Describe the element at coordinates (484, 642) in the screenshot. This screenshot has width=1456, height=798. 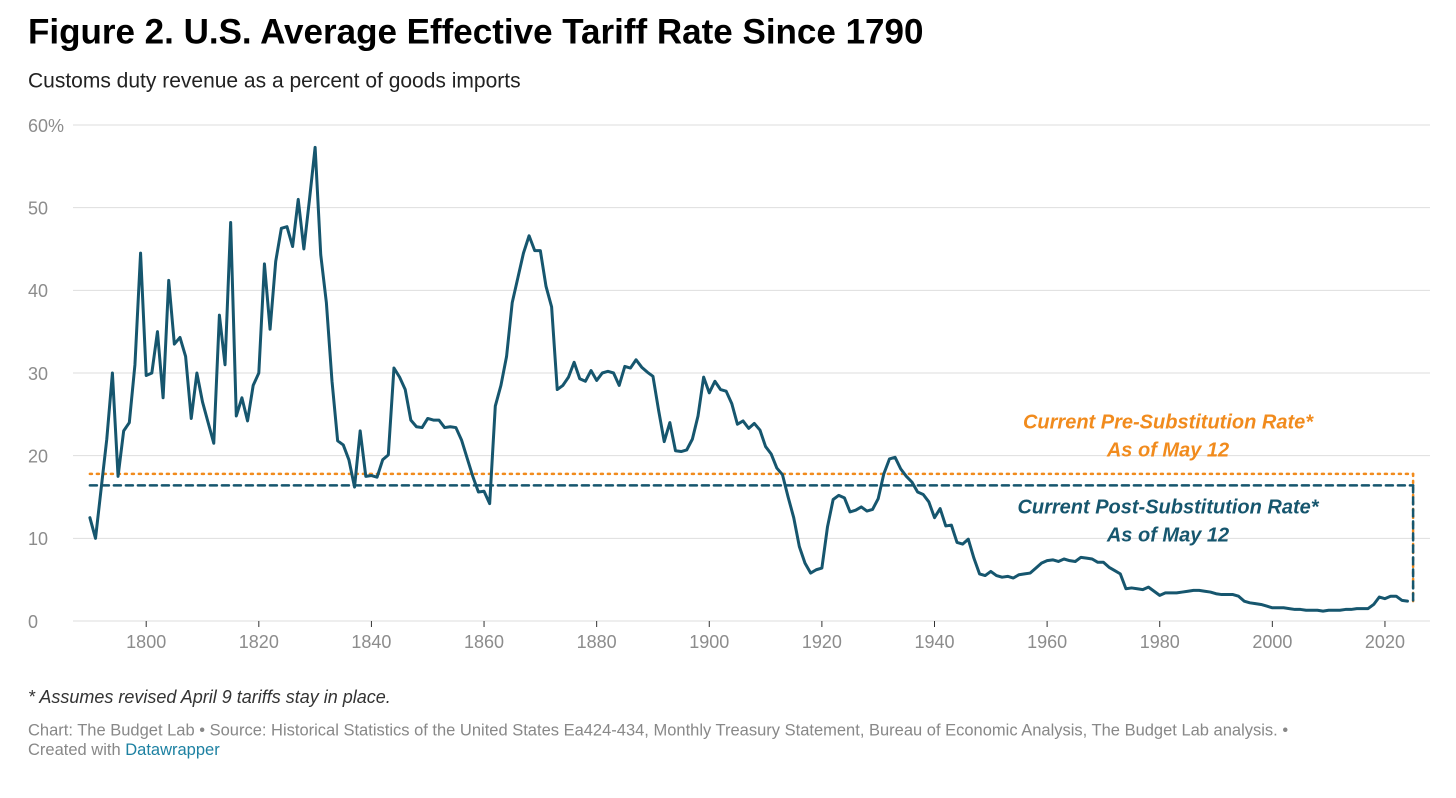
I see `x-tick-label: 1860` at that location.